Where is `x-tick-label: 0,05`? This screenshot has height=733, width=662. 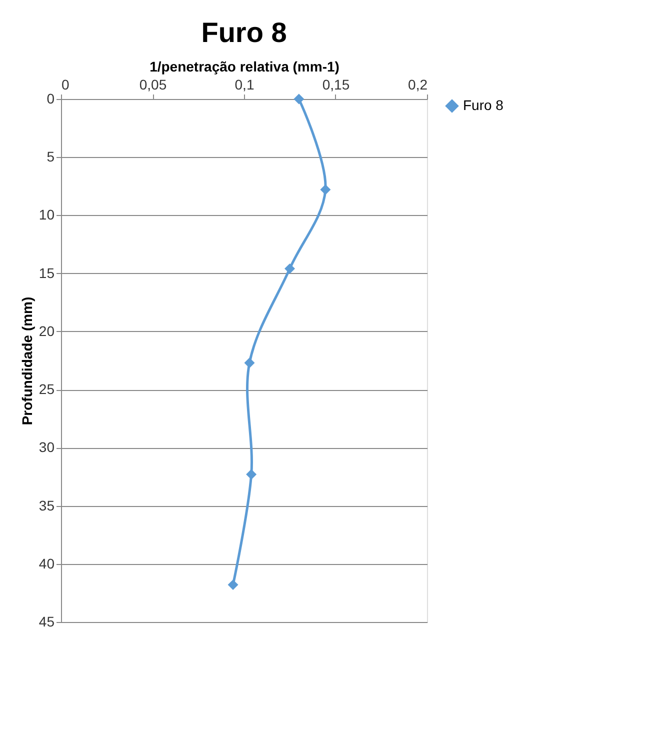
x-tick-label: 0,05 is located at coordinates (153, 84).